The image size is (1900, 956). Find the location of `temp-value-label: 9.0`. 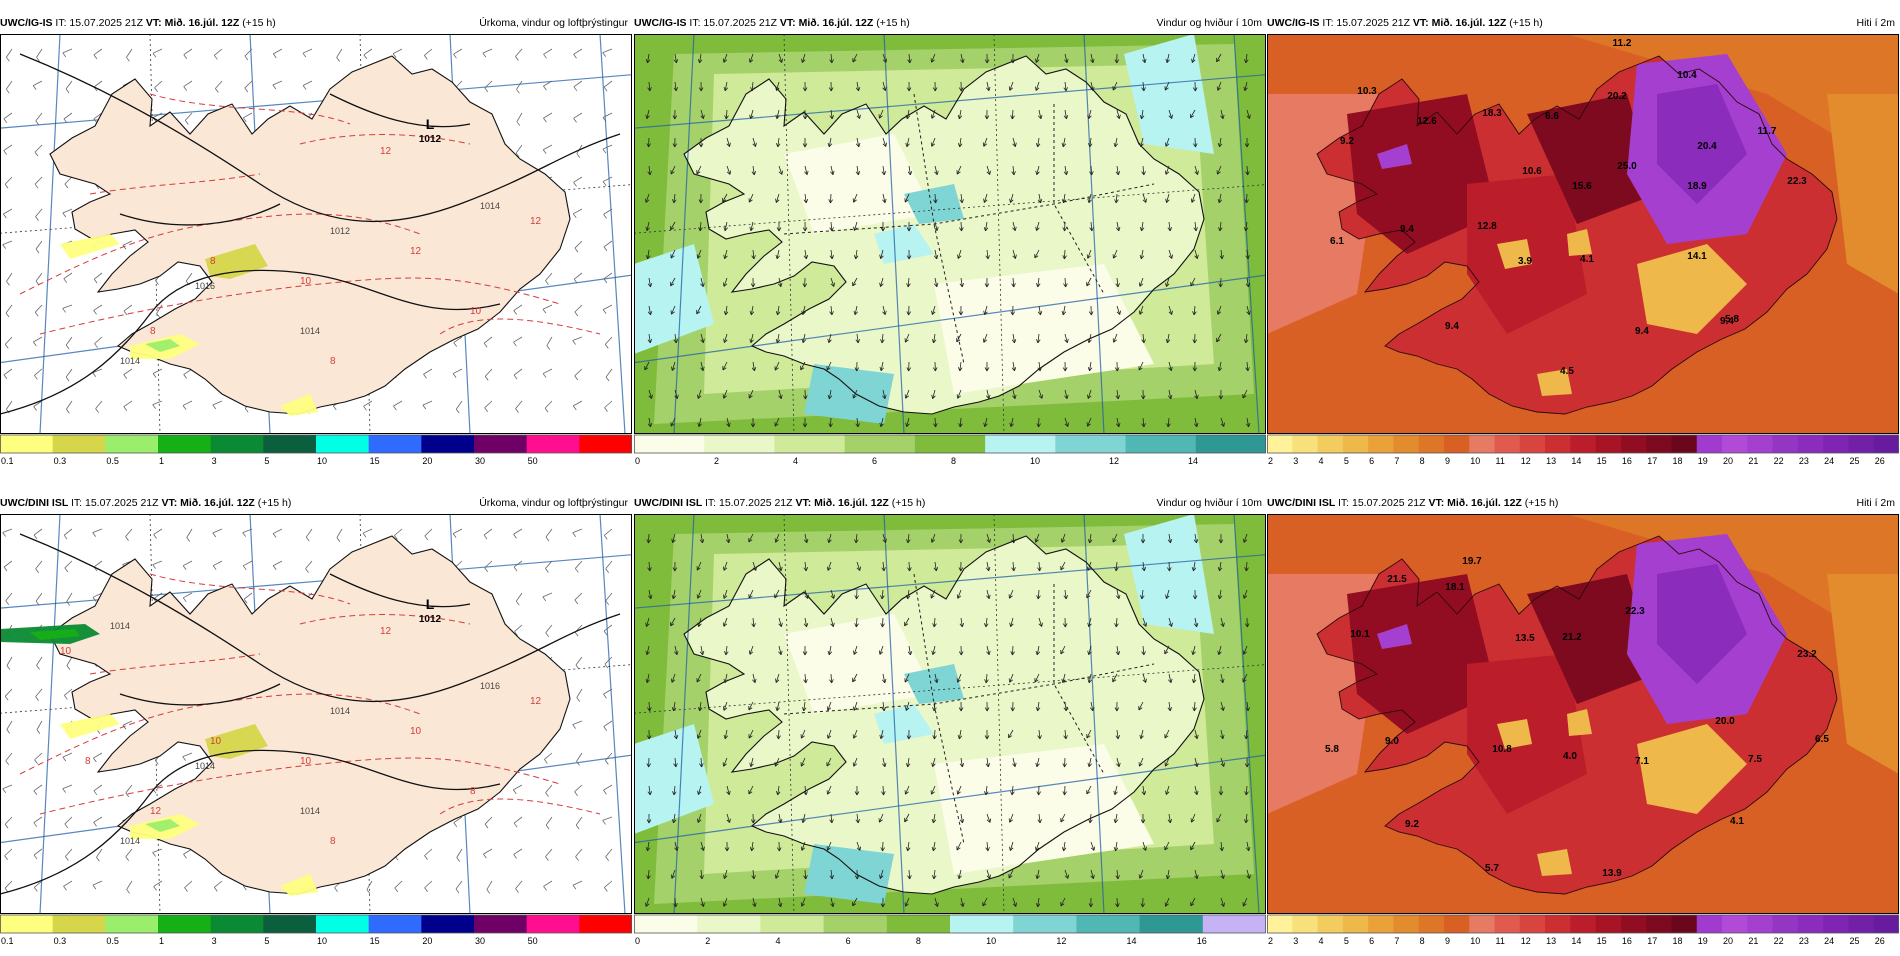

temp-value-label: 9.0 is located at coordinates (1392, 741).